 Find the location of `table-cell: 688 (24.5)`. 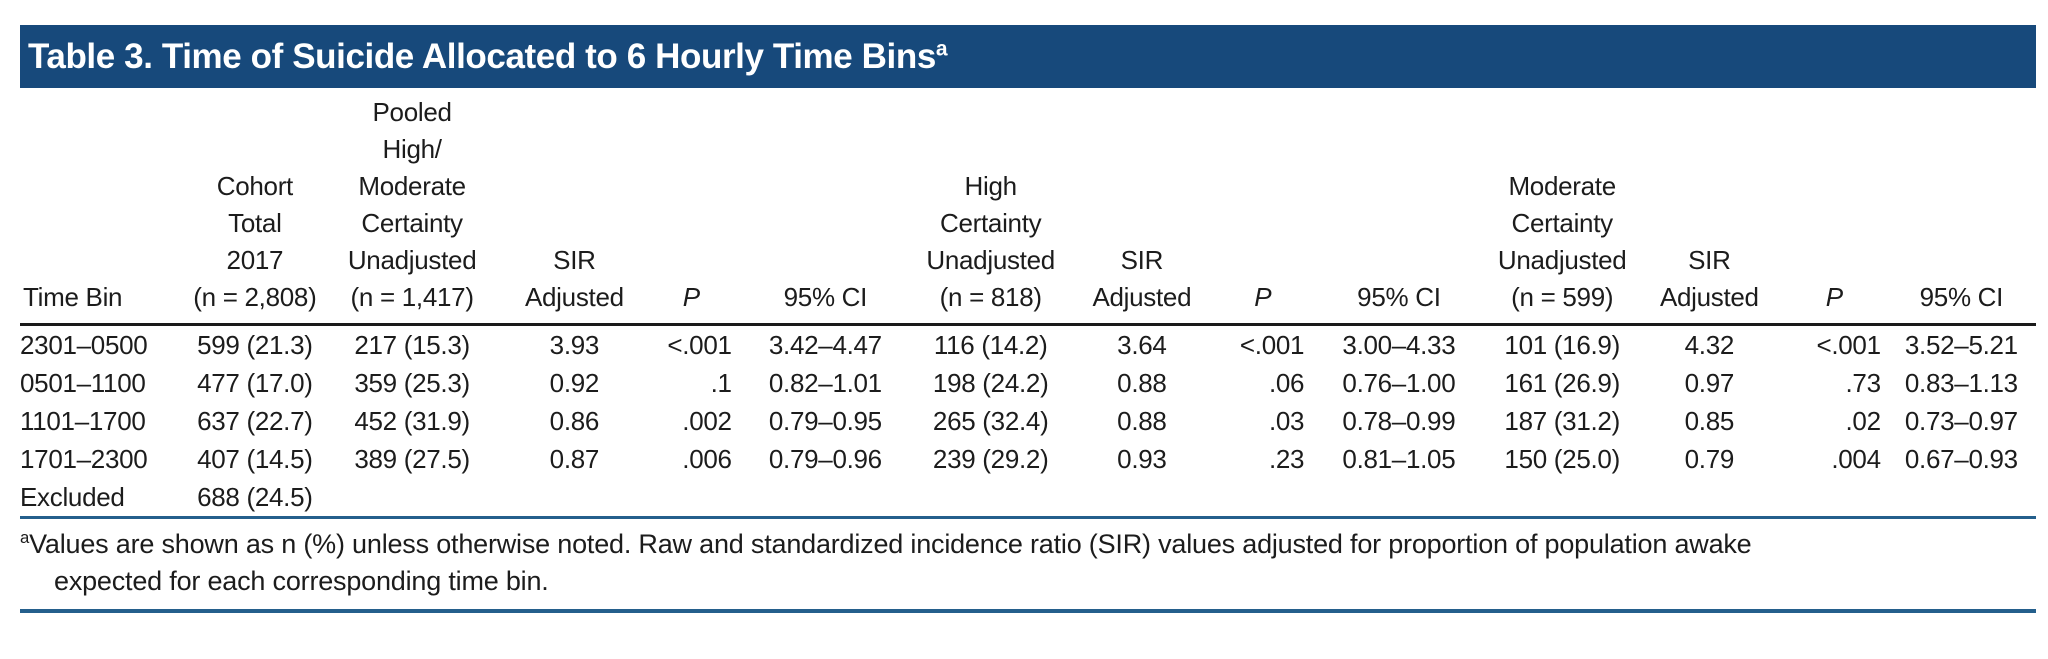

table-cell: 688 (24.5) is located at coordinates (255, 498).